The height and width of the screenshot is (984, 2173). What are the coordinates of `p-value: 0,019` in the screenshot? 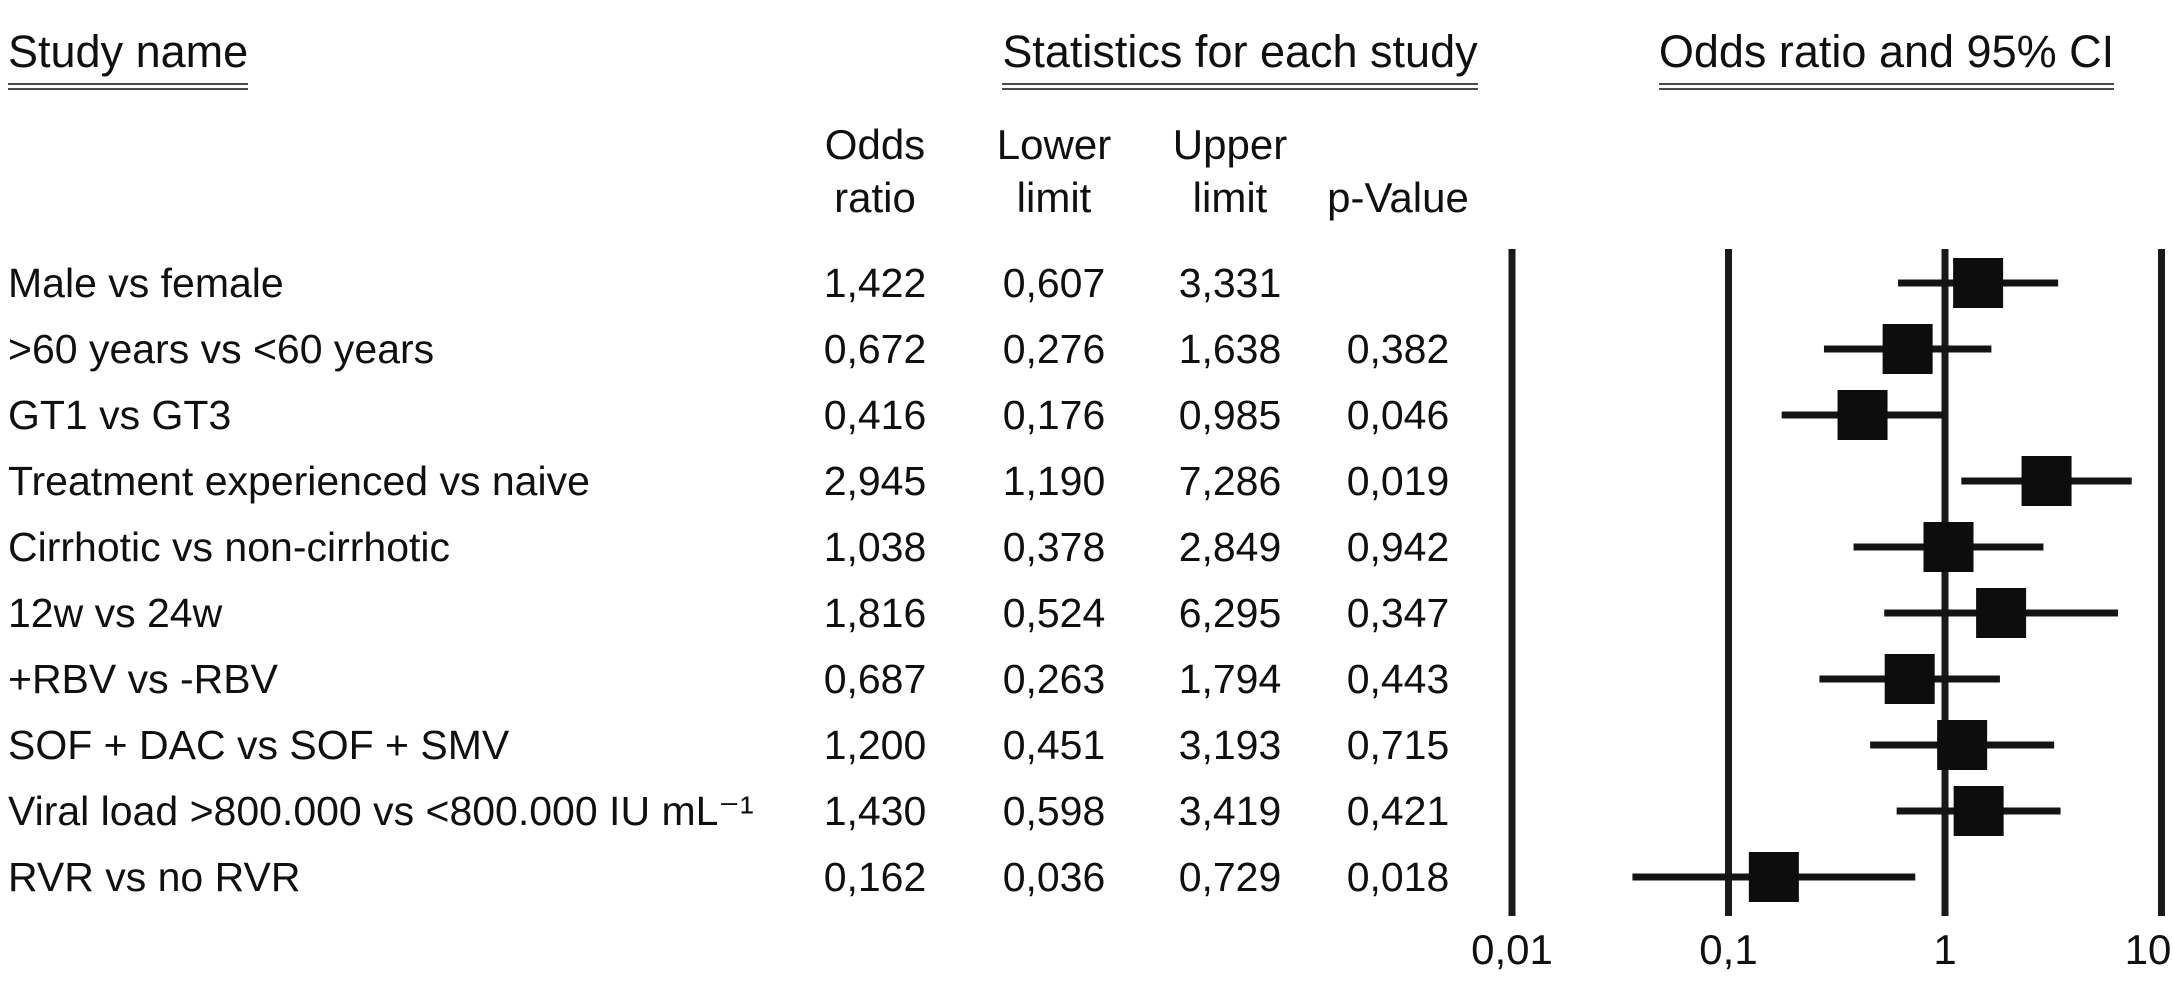 It's located at (1398, 481).